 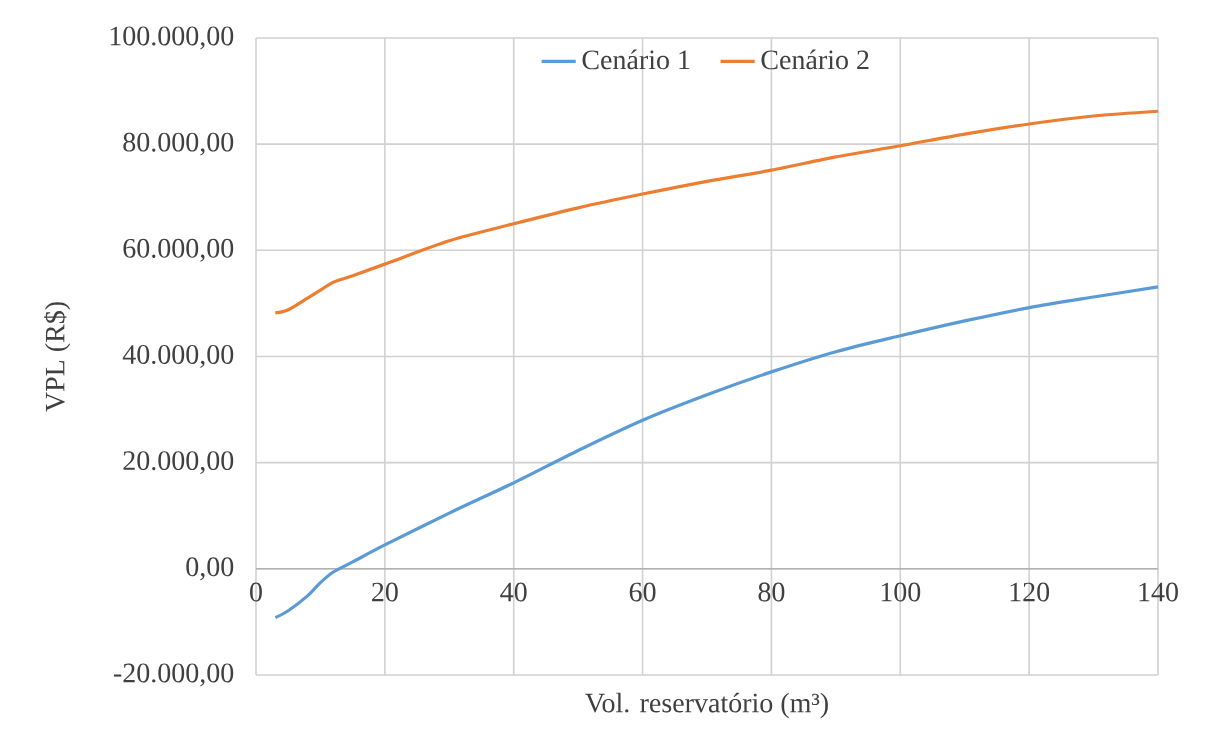 I want to click on y-tick-label: 100.000,00, so click(x=172, y=38).